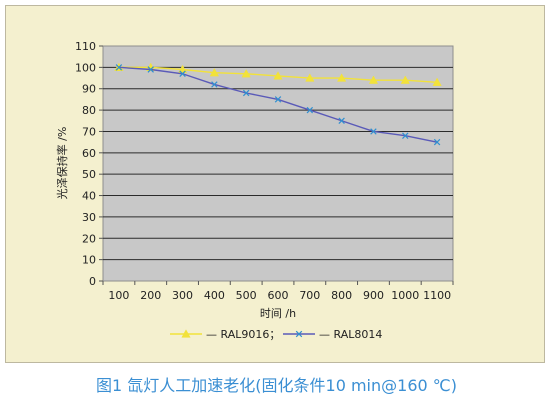 The image size is (553, 405). I want to click on y-axis-ticks: 0 10 20 30 40 50 60 70 80 90 100 110, so click(89, 164).